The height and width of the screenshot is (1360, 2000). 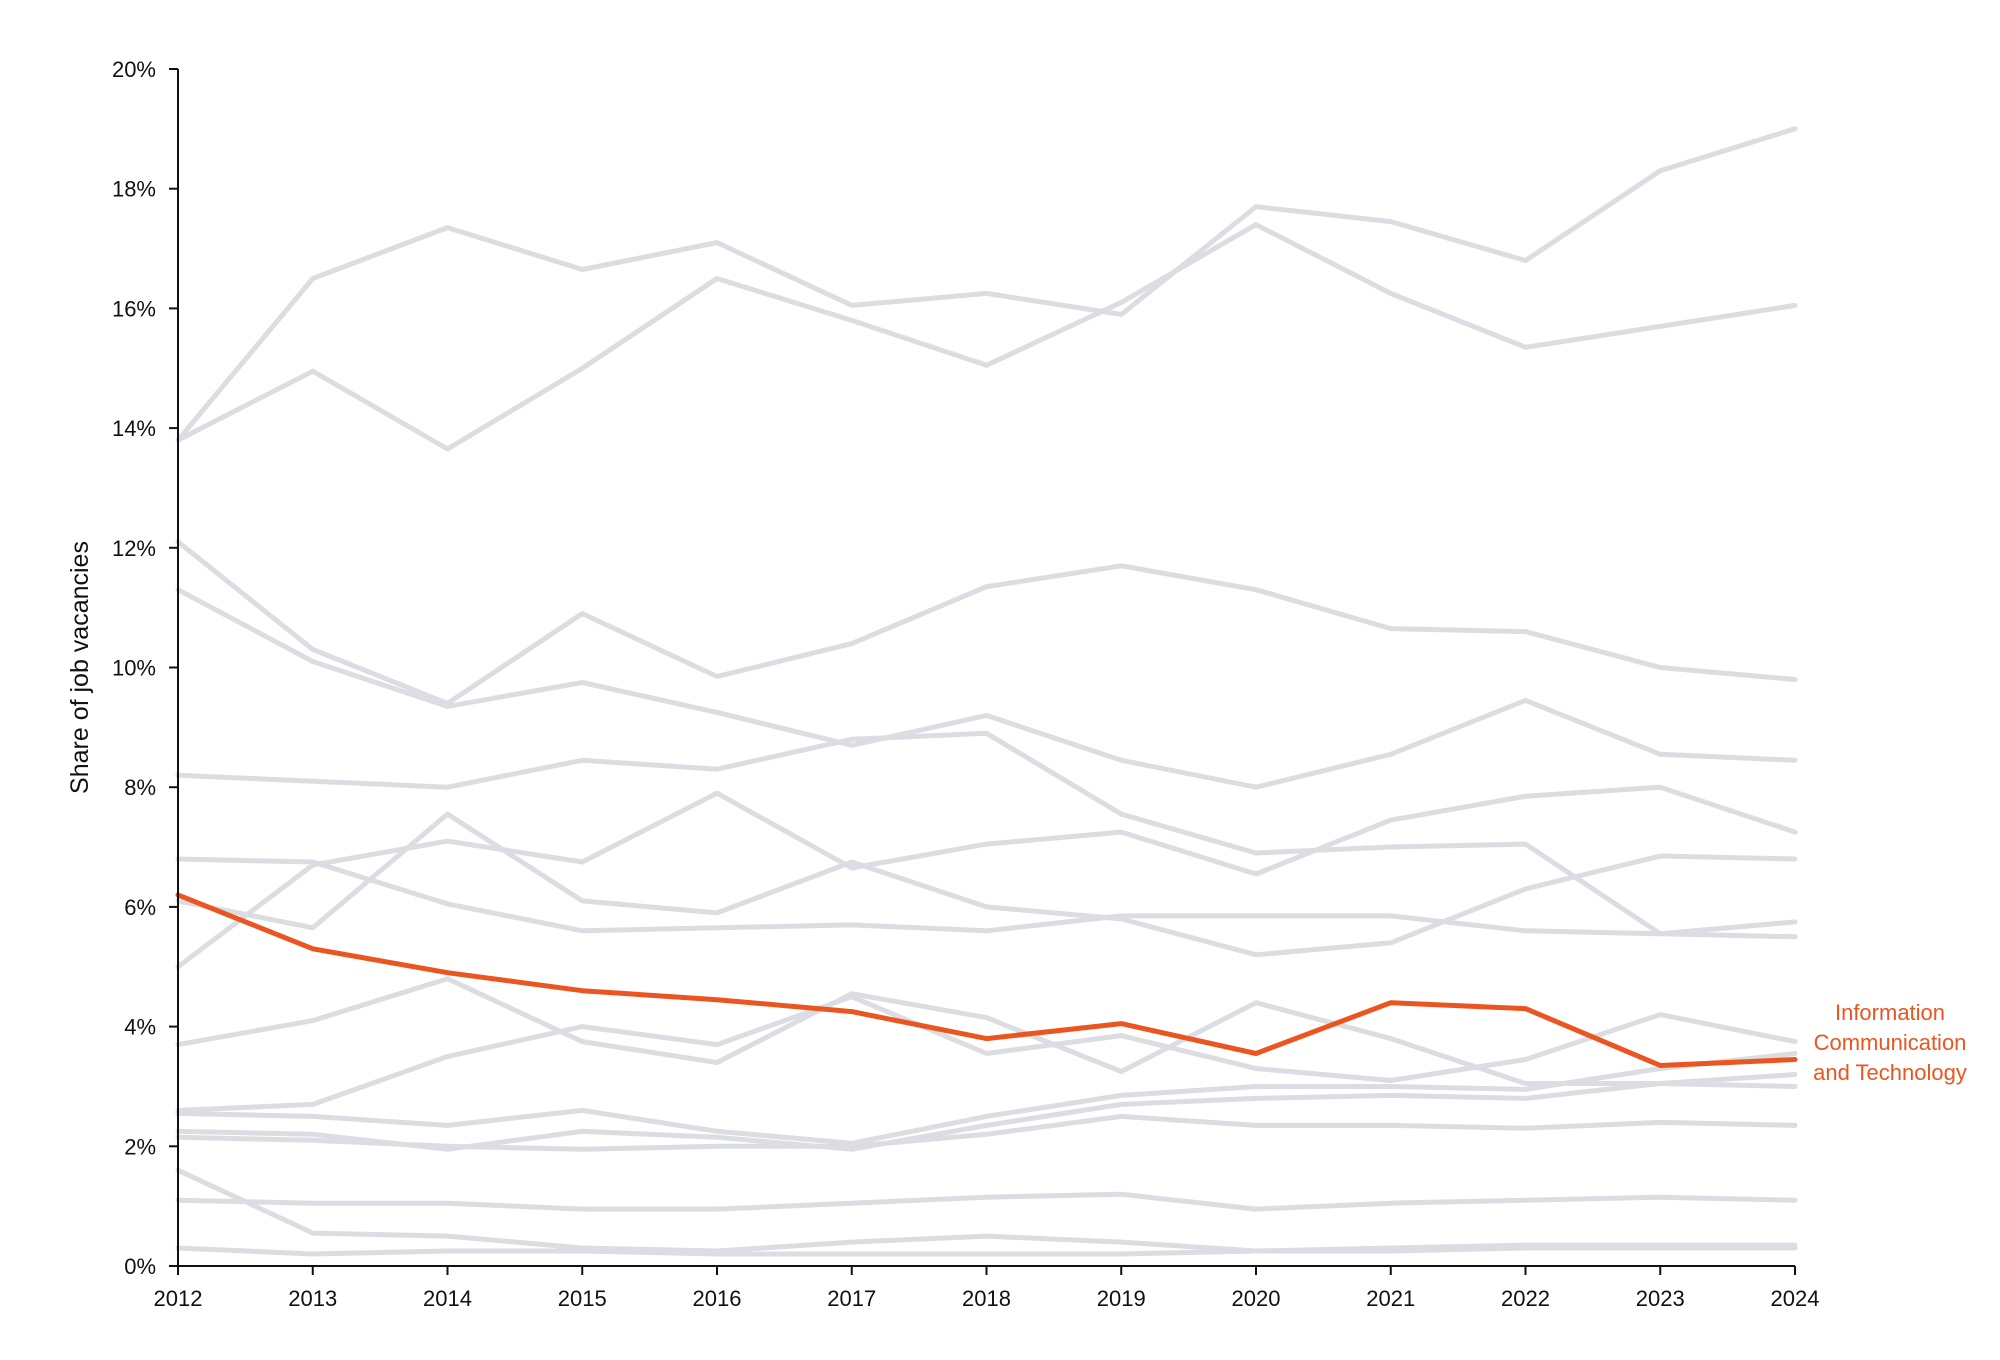 What do you see at coordinates (80, 667) in the screenshot?
I see `y-axis-title: Share of job vacancies` at bounding box center [80, 667].